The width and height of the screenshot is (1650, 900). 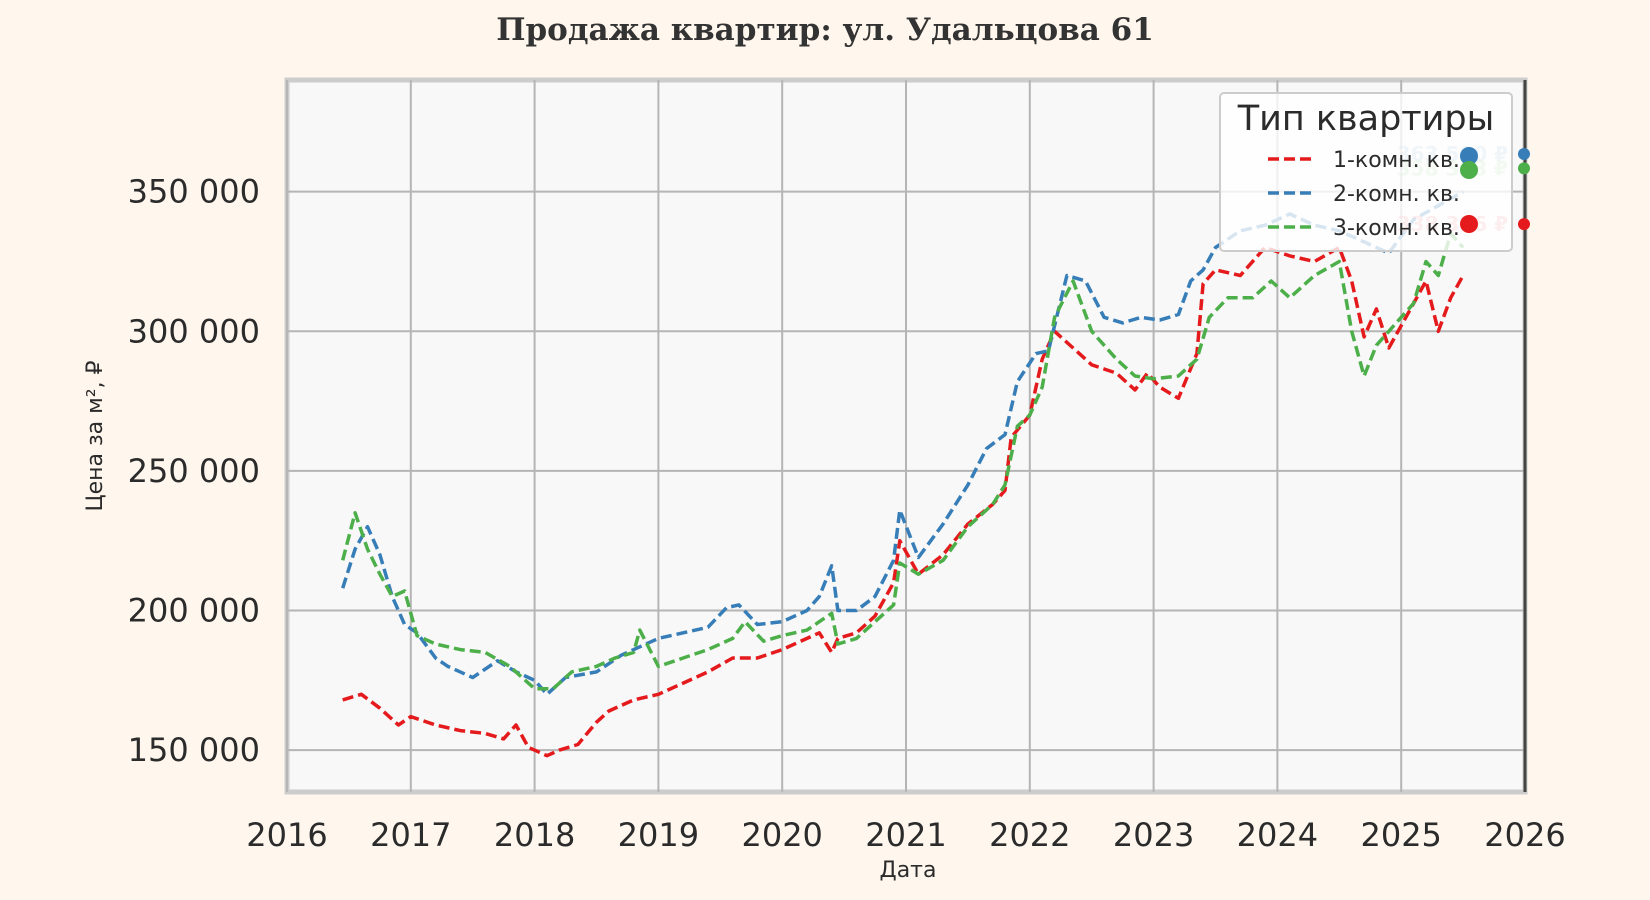 What do you see at coordinates (410, 835) in the screenshot?
I see `x-tick-label: 2017` at bounding box center [410, 835].